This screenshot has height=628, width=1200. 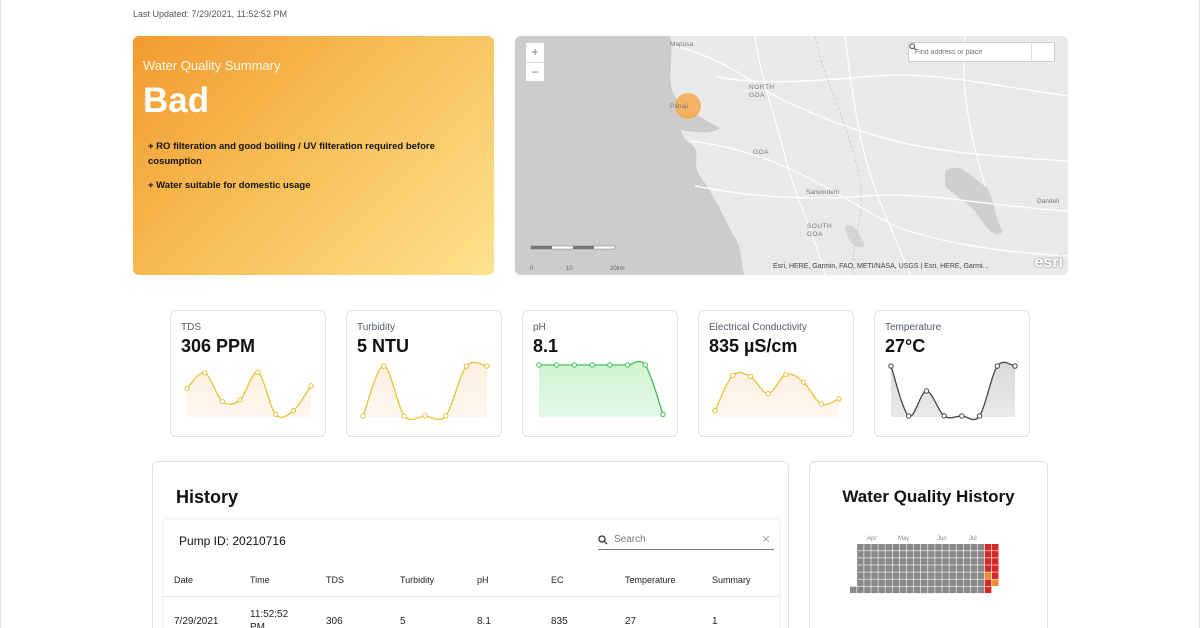 I want to click on column-header-temperature: Temperature, so click(x=650, y=580).